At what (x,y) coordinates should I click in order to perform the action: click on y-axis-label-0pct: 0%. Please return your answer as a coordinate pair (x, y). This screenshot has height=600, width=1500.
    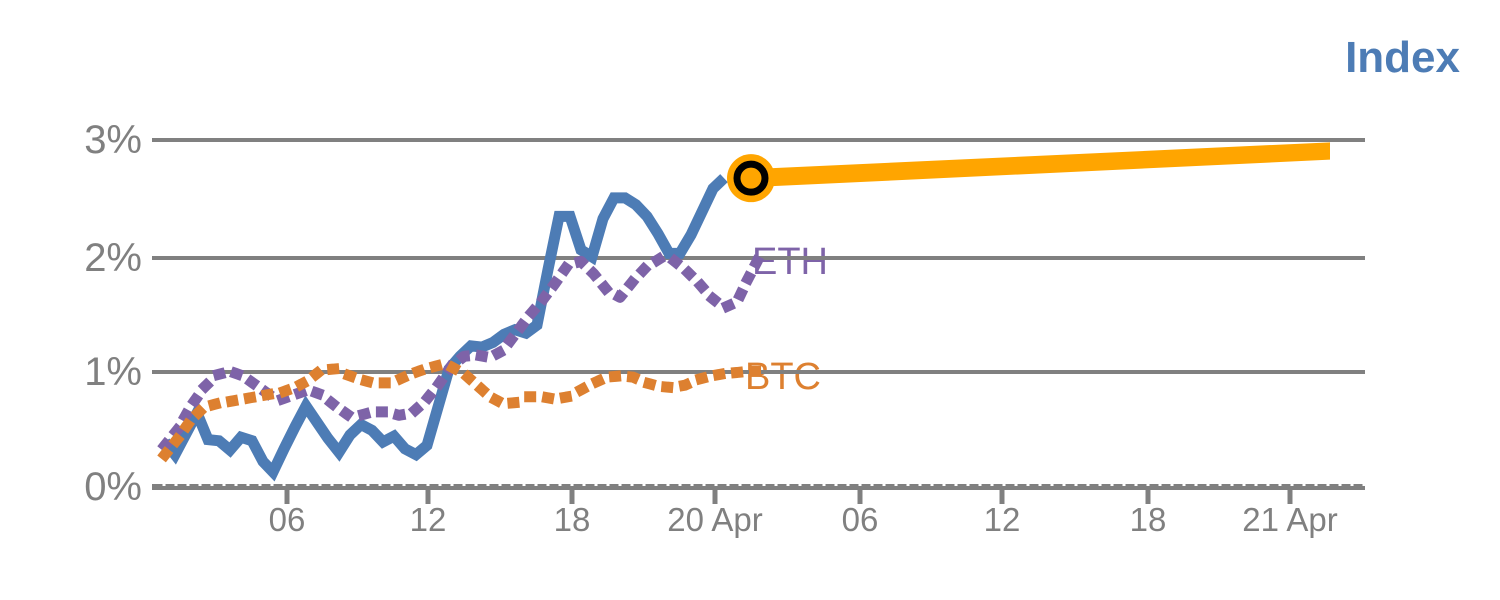
    Looking at the image, I should click on (113, 487).